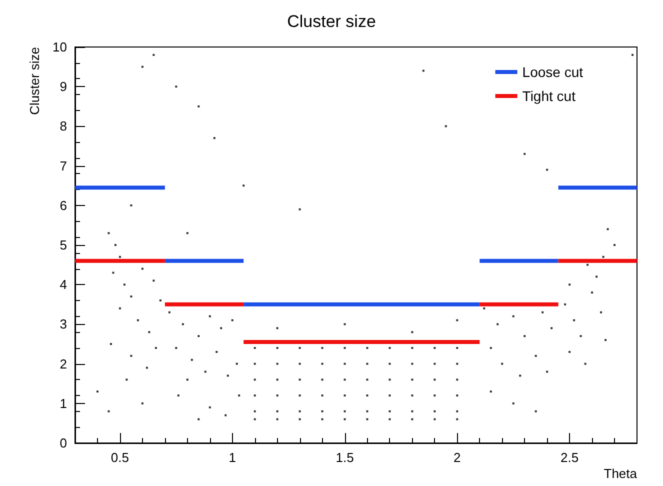 The height and width of the screenshot is (486, 663). I want to click on y-tick-label: 8, so click(63, 126).